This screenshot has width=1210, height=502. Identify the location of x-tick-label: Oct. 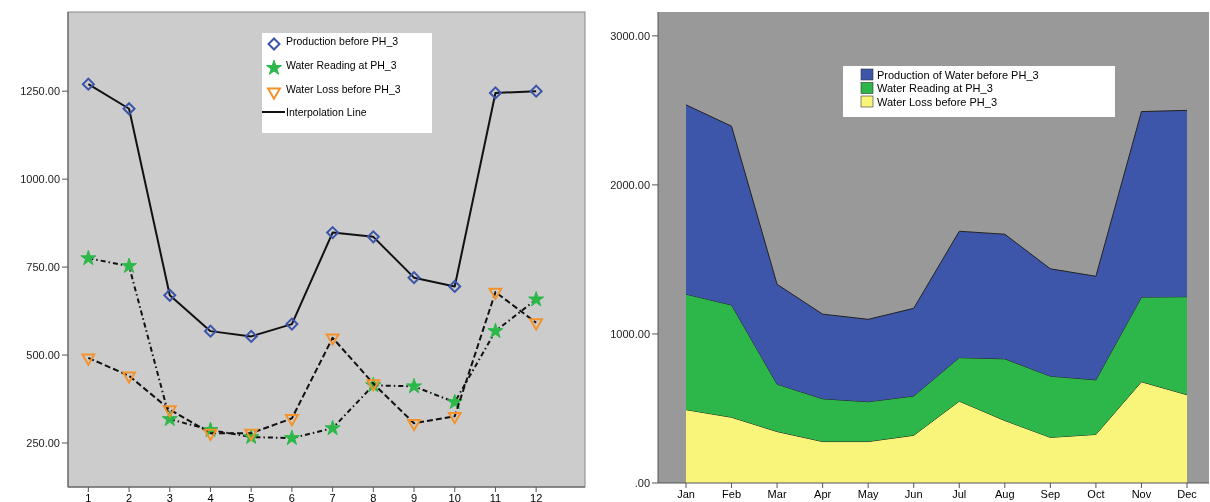
(1096, 494).